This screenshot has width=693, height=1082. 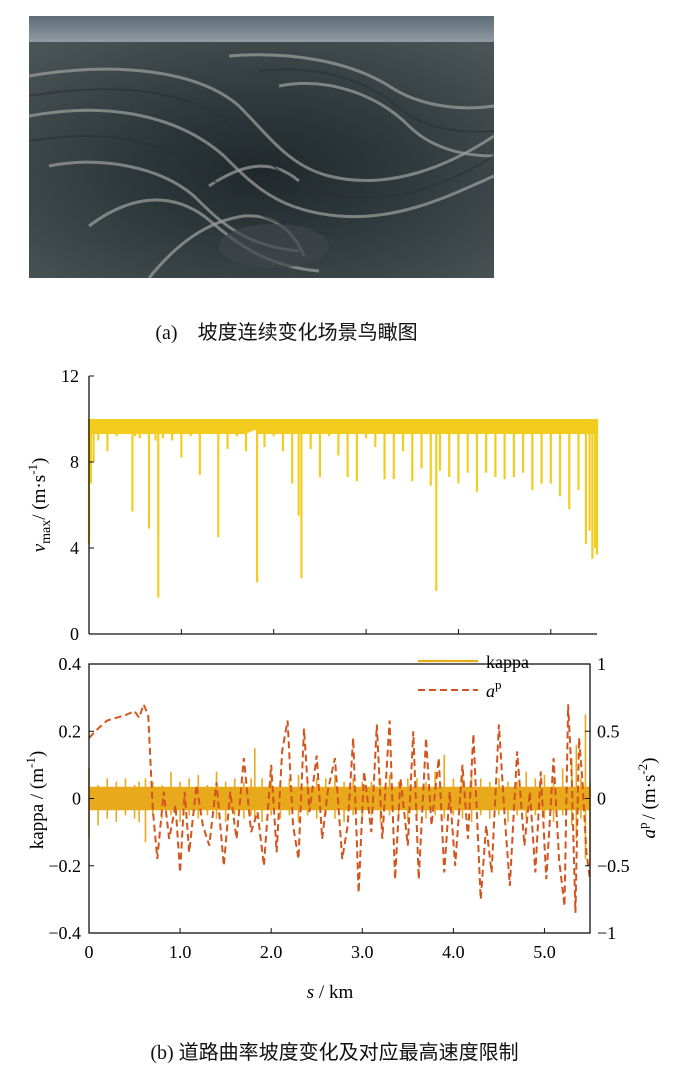 I want to click on vmax-y-tick-label: 12, so click(x=70, y=376).